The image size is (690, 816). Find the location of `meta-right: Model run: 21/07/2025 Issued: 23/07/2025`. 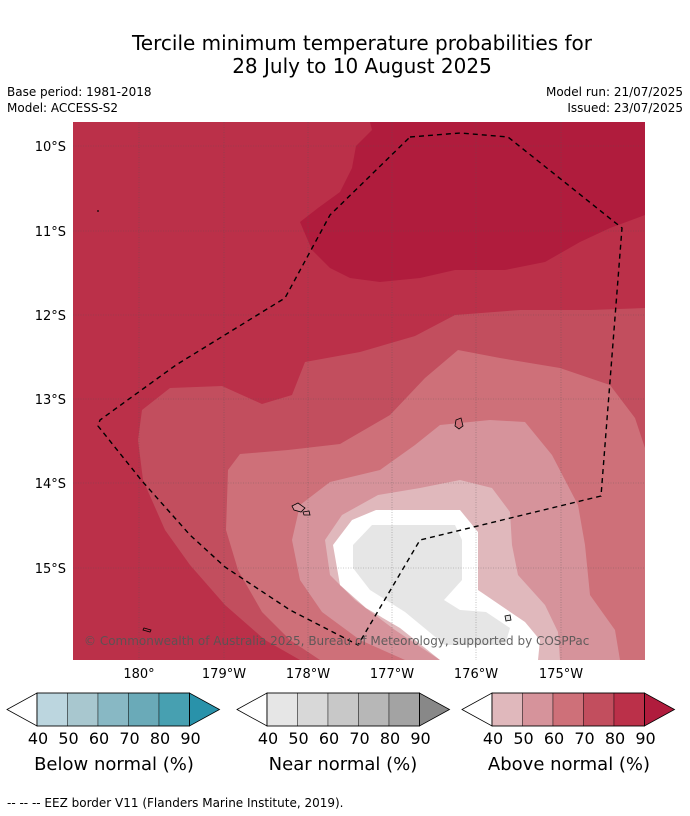

meta-right: Model run: 21/07/2025 Issued: 23/07/2025 is located at coordinates (614, 100).